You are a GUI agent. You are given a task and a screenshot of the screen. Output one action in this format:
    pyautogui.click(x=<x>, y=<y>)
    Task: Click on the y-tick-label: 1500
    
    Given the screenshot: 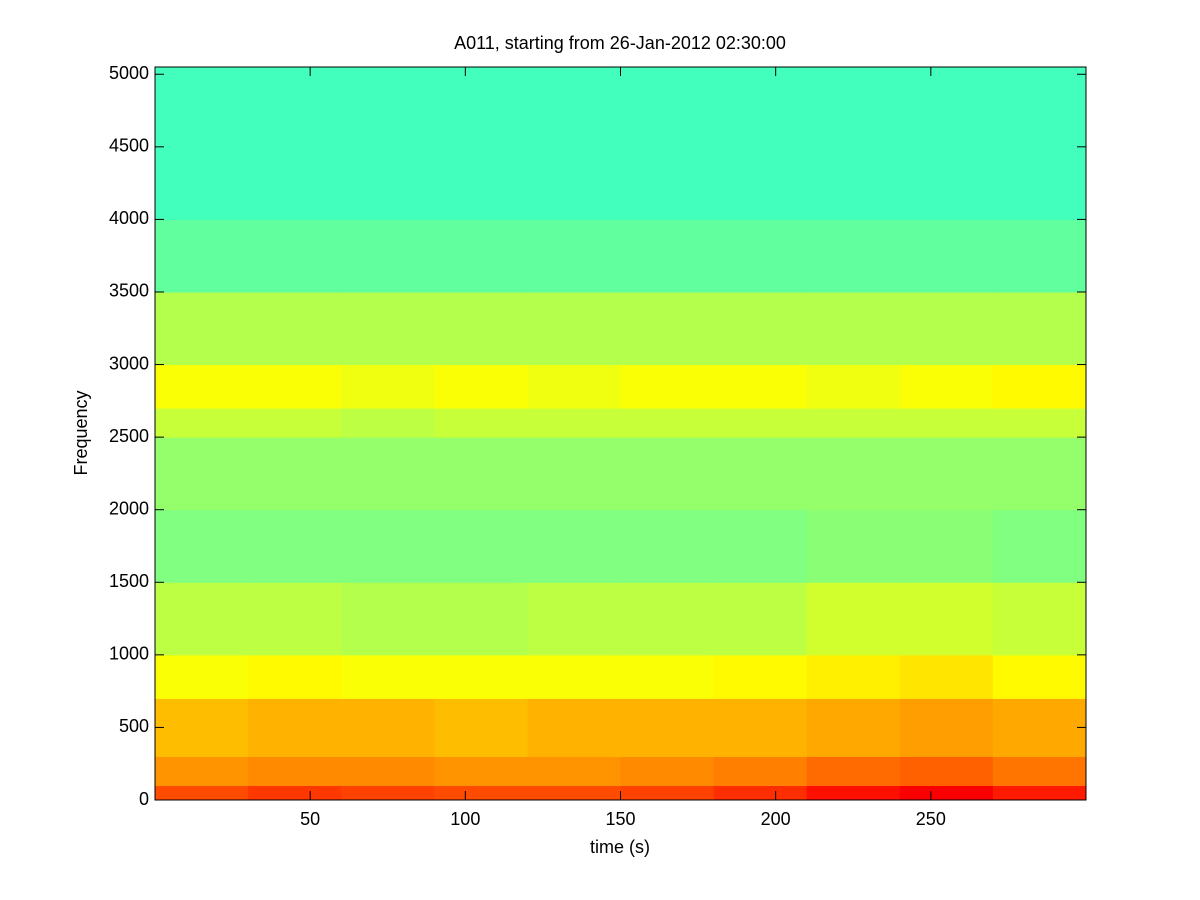 What is the action you would take?
    pyautogui.click(x=129, y=581)
    